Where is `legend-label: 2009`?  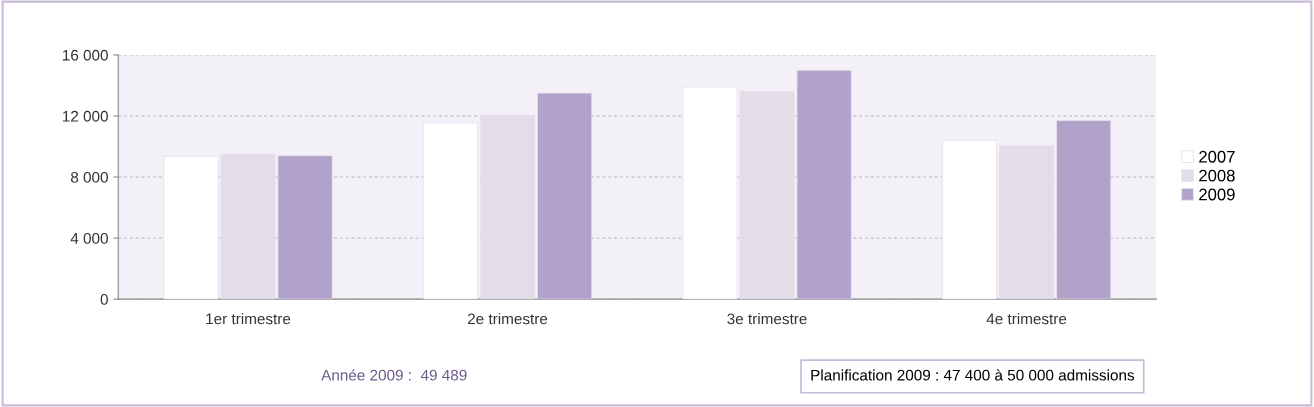
legend-label: 2009 is located at coordinates (1217, 194).